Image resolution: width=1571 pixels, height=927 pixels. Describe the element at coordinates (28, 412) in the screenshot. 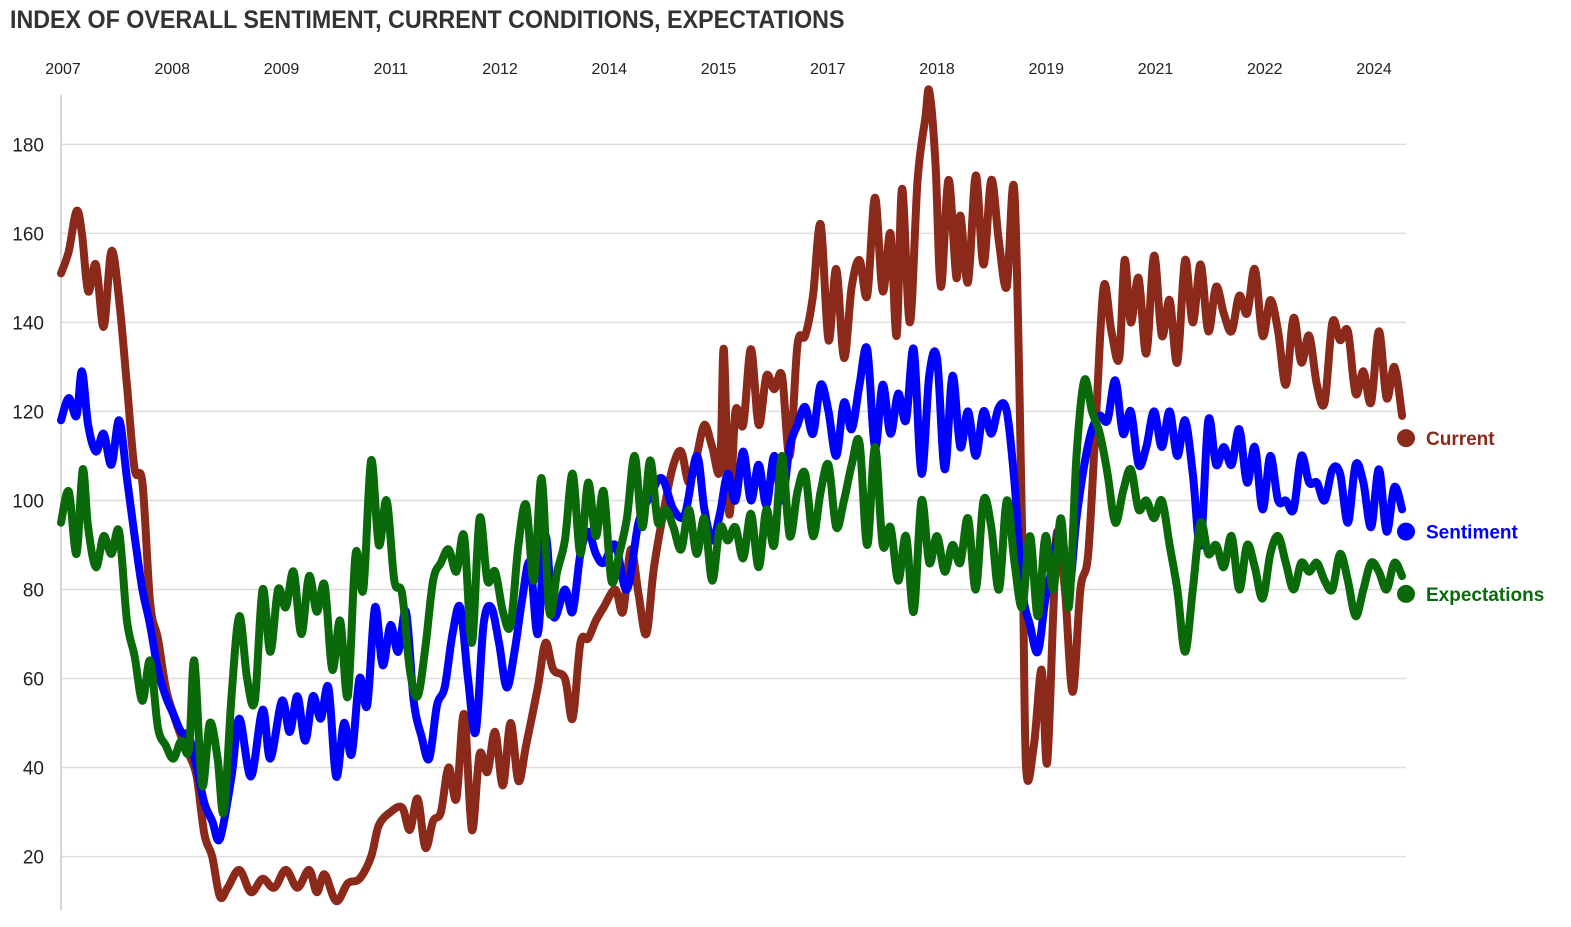

I see `y-tick-label: 120` at that location.